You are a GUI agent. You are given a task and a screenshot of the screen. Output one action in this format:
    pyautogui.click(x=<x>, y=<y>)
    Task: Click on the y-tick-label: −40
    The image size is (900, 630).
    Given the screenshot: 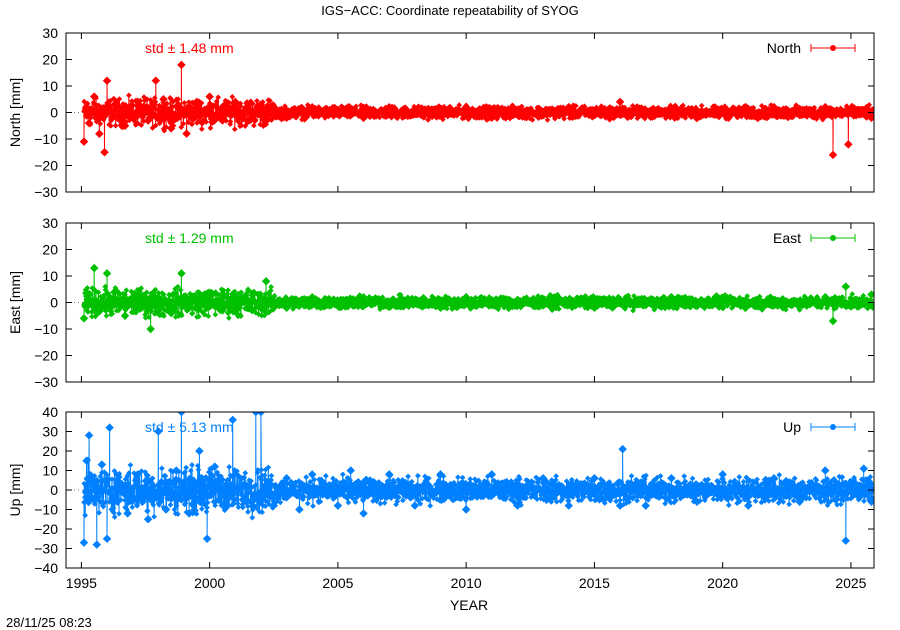 What is the action you would take?
    pyautogui.click(x=46, y=568)
    